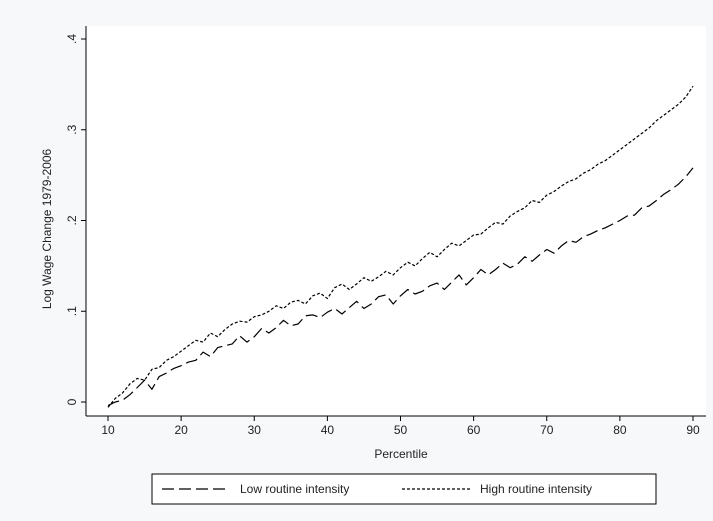  I want to click on x-tick-label: 10, so click(108, 430).